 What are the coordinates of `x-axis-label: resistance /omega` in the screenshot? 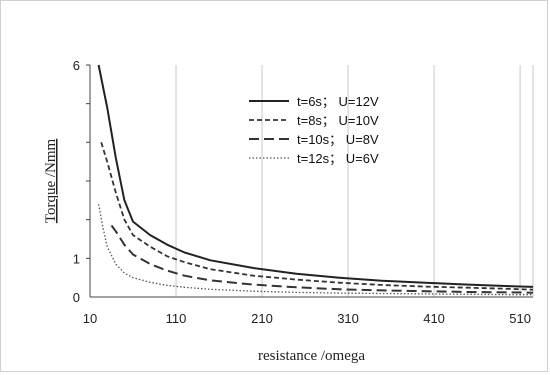 It's located at (311, 356).